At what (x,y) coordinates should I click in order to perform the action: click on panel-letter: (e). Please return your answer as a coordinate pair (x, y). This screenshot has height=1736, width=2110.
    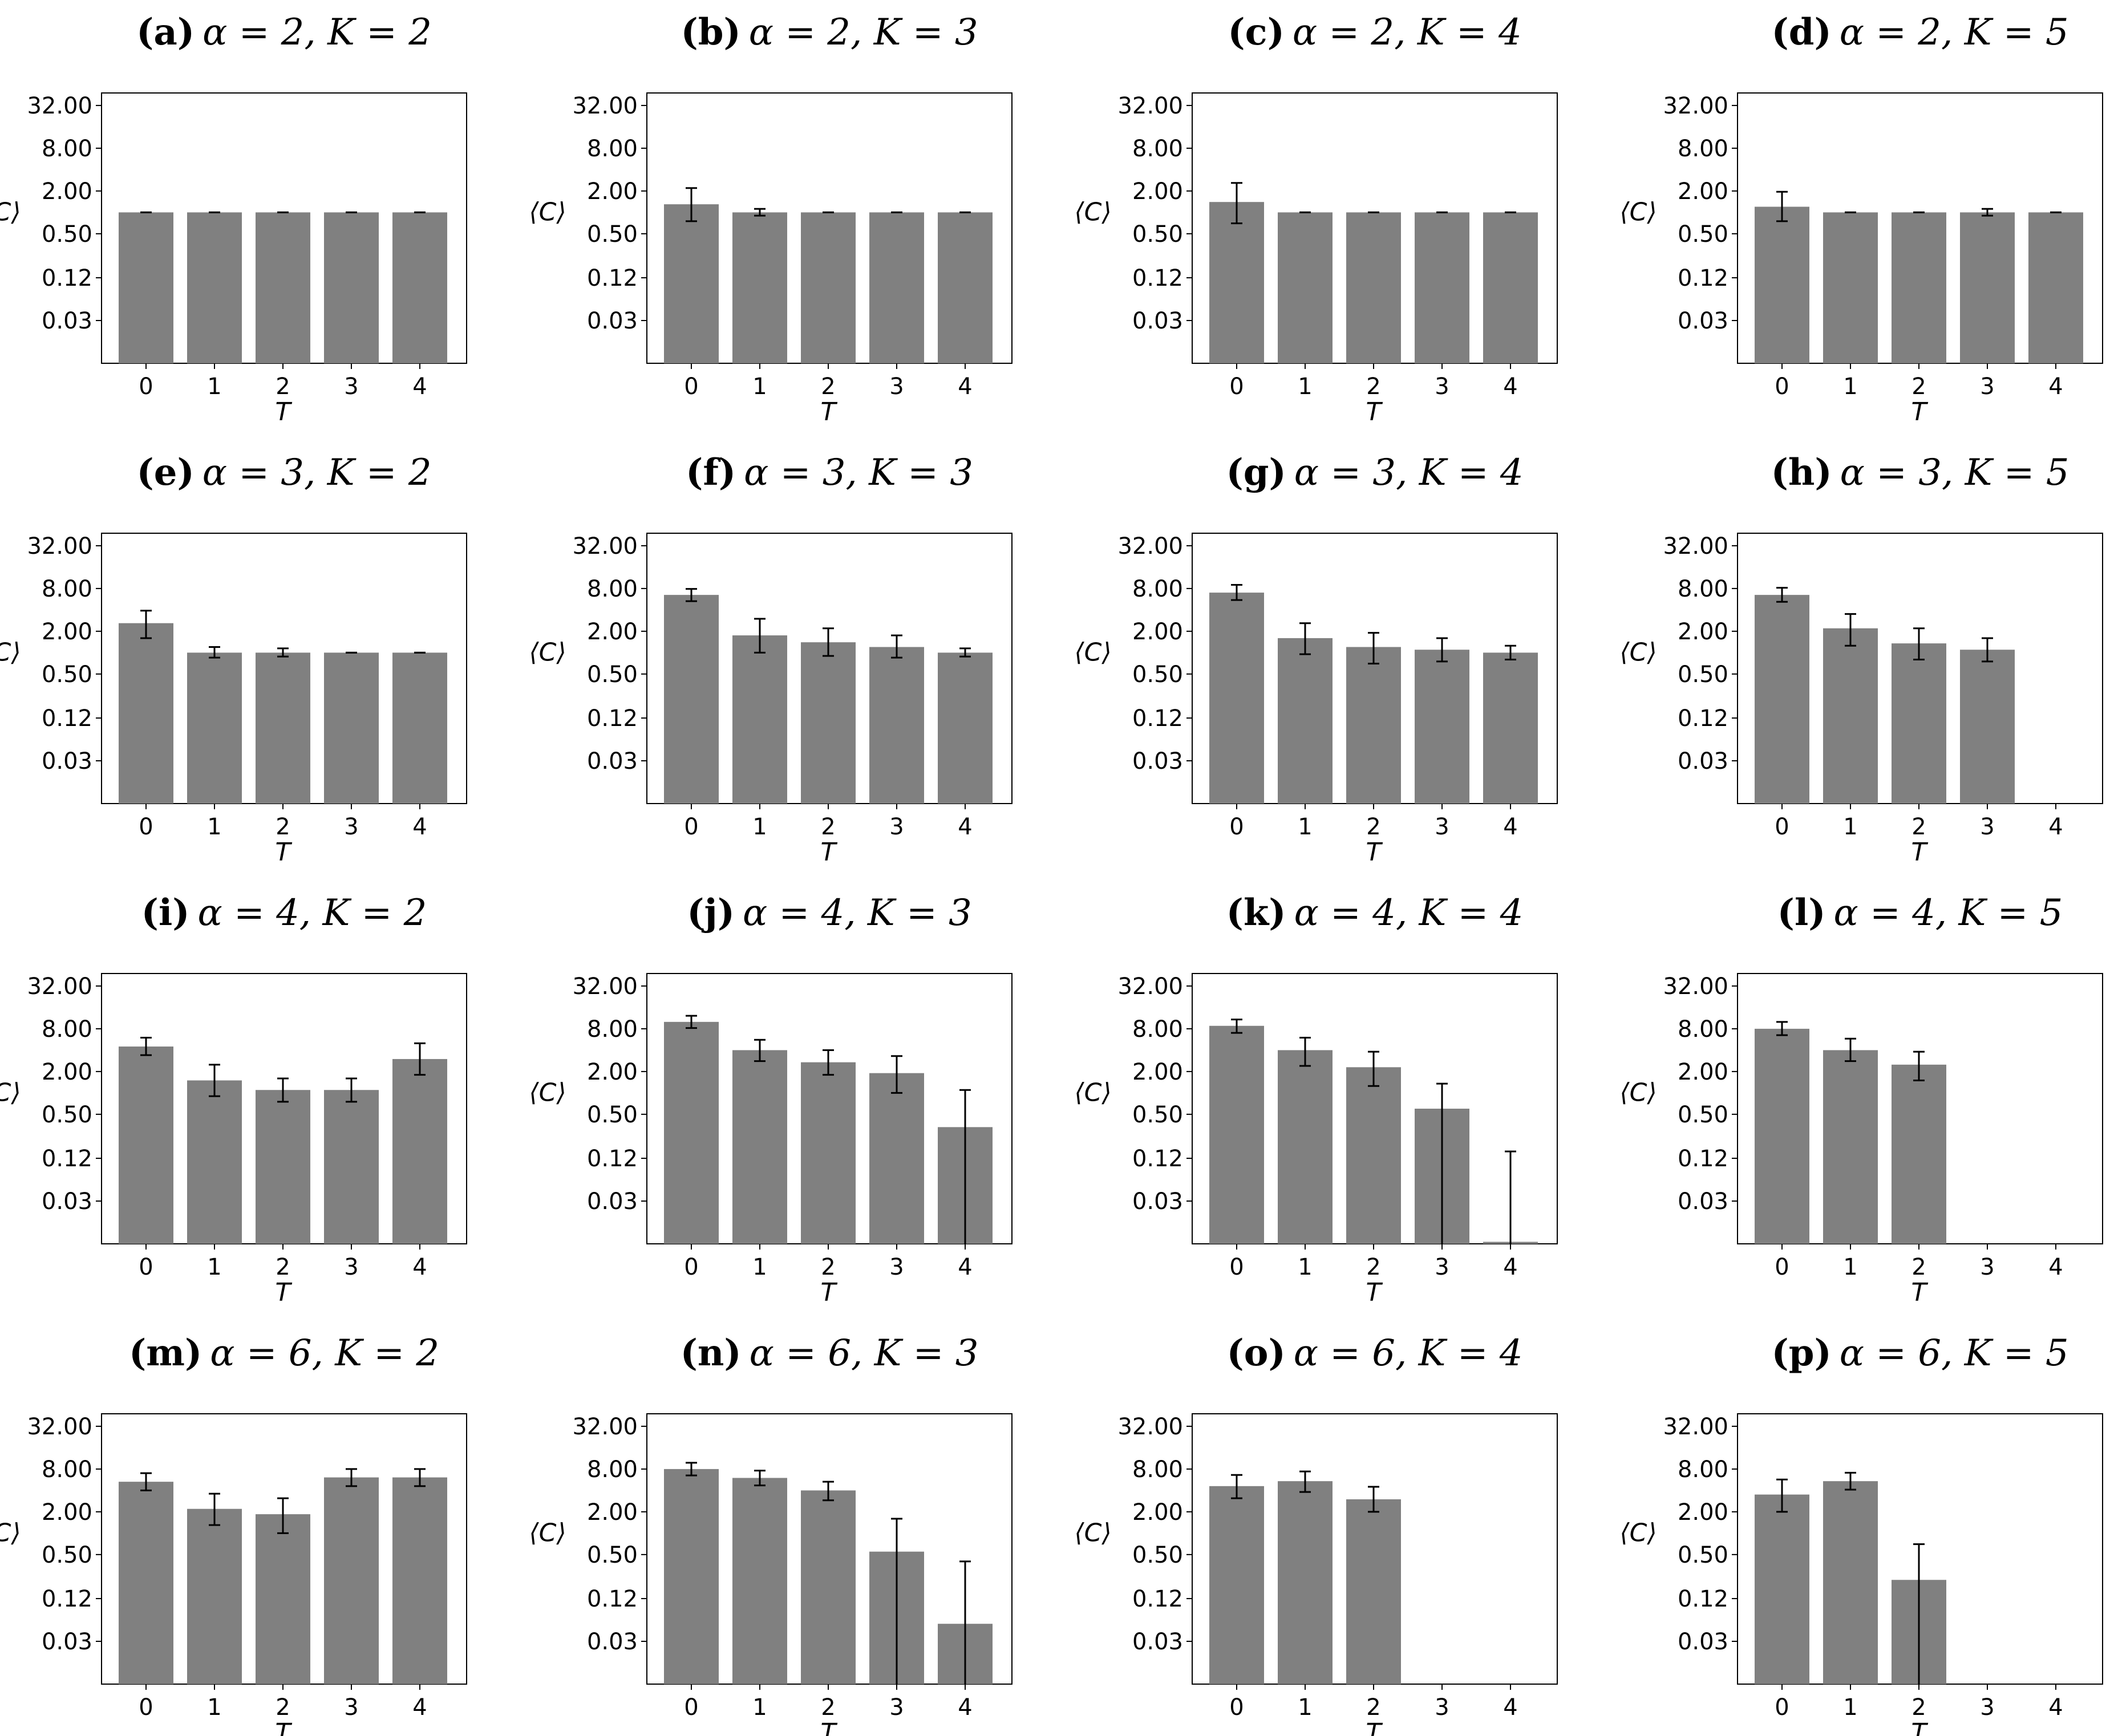
    Looking at the image, I should click on (165, 473).